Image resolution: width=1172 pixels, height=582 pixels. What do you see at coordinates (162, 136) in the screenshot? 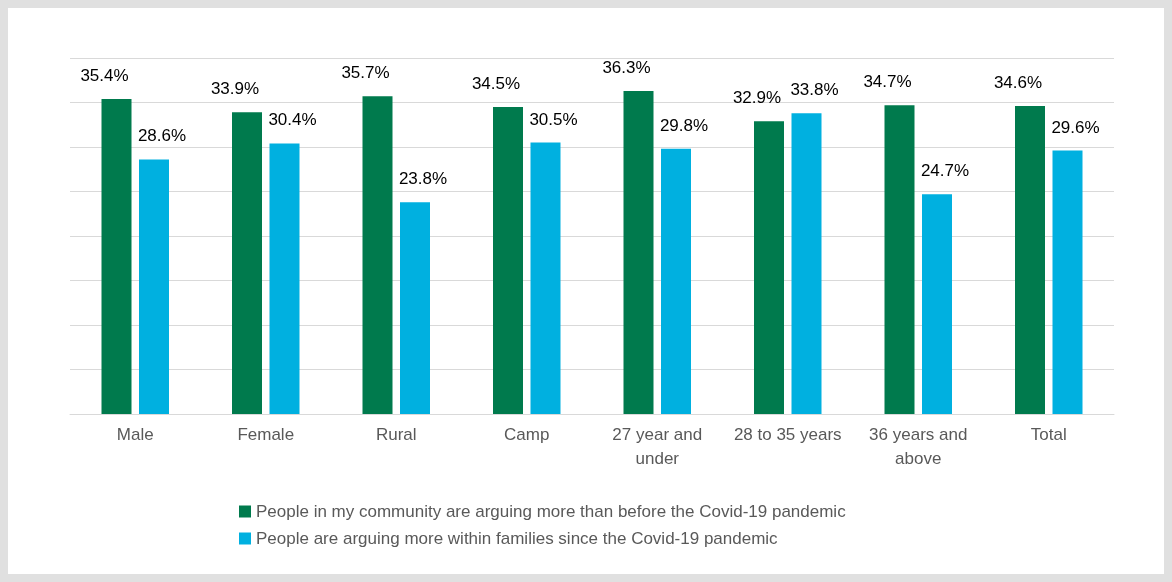
I see `data-label: 28.6%` at bounding box center [162, 136].